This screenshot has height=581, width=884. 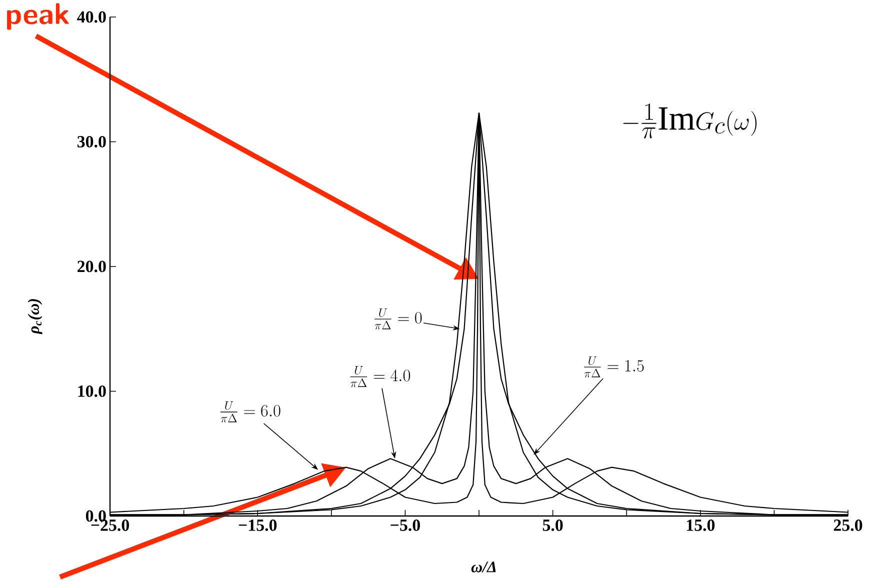 What do you see at coordinates (91, 17) in the screenshot?
I see `y-tick-label: 40.0` at bounding box center [91, 17].